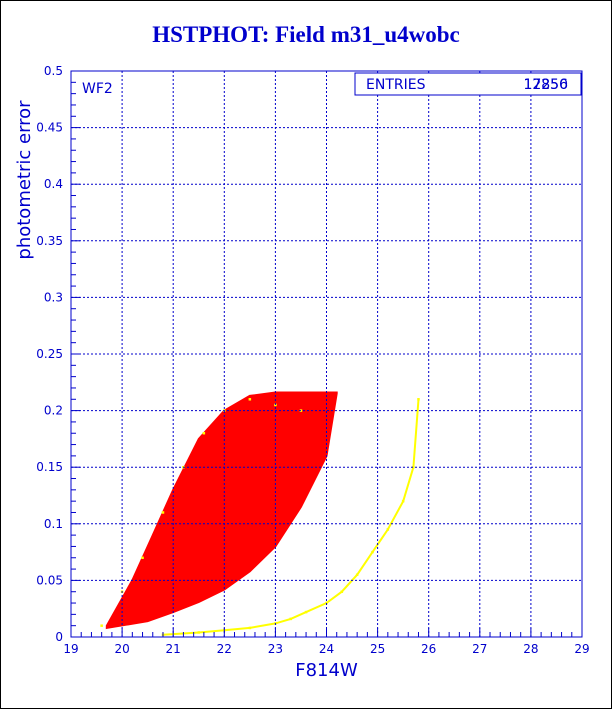 This screenshot has height=709, width=612. I want to click on y-axis-label: photometric error, so click(24, 180).